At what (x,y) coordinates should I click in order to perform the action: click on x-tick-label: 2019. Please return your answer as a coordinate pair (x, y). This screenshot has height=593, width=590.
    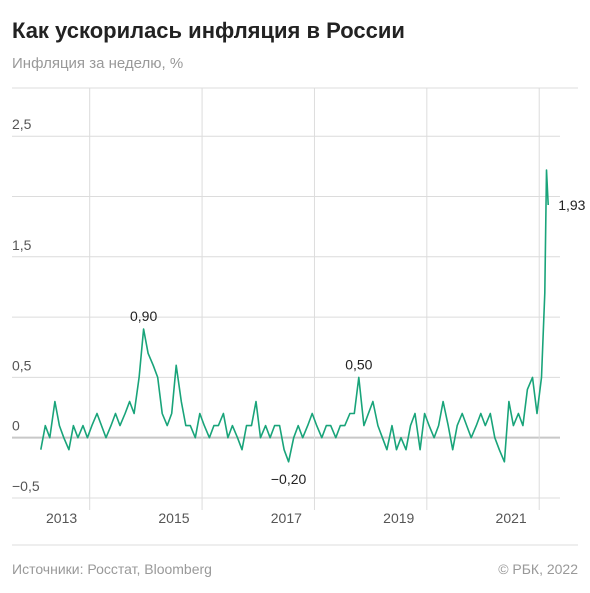
    Looking at the image, I should click on (398, 518).